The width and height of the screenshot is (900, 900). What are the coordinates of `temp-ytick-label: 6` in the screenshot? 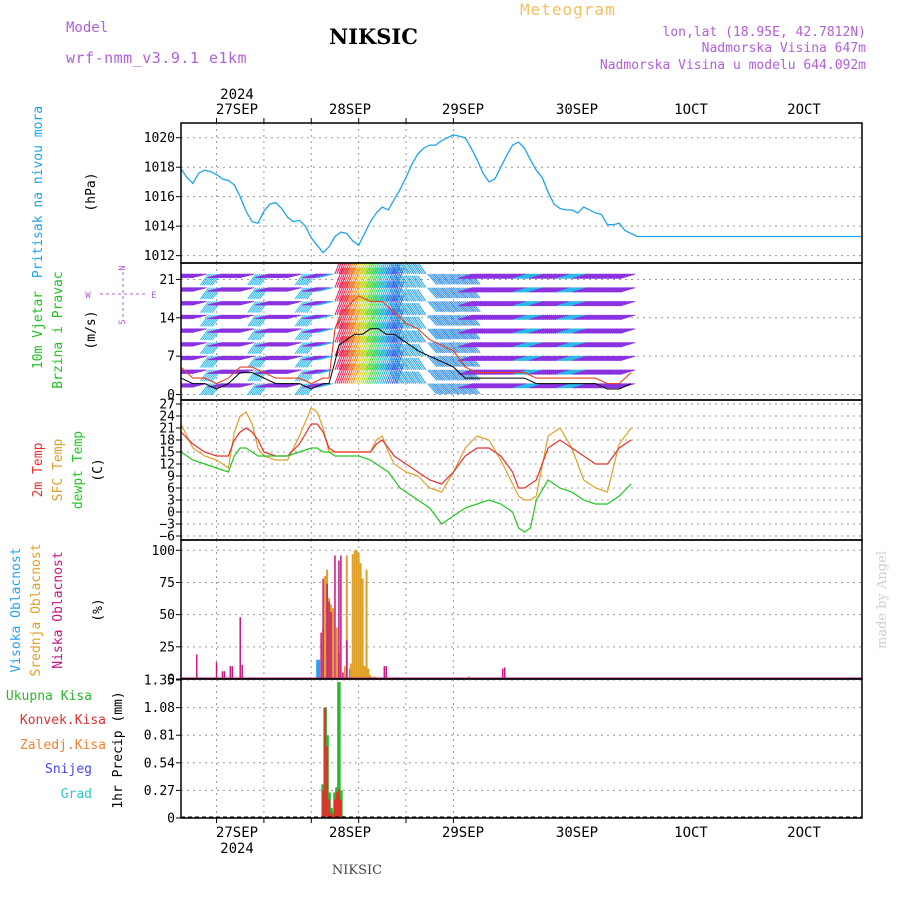 It's located at (171, 489).